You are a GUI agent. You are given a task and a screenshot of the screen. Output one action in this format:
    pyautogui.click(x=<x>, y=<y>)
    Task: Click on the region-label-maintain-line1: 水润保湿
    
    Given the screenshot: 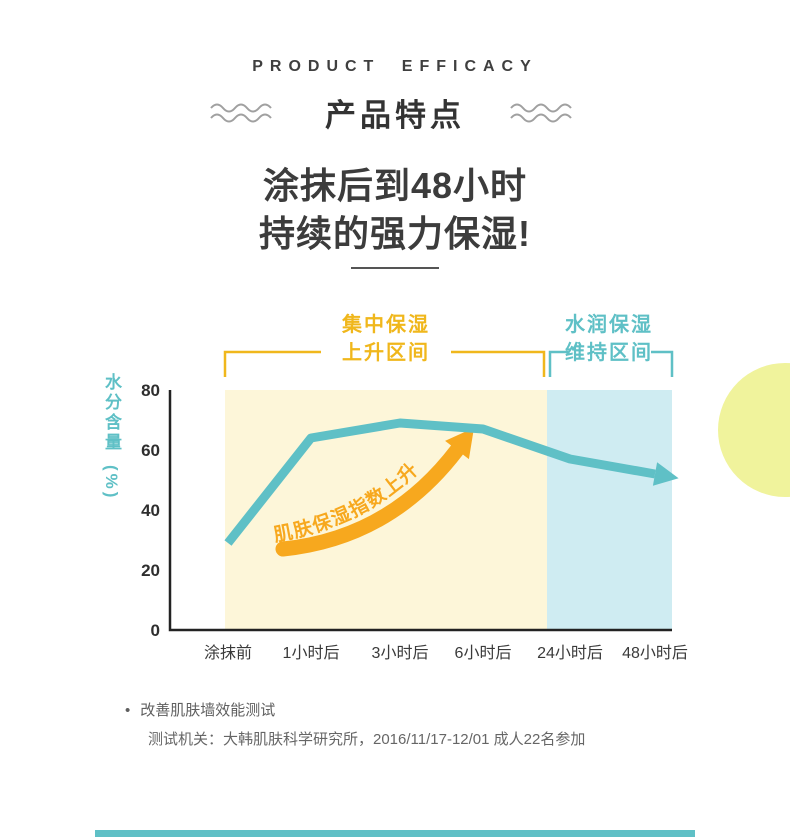 What is the action you would take?
    pyautogui.click(x=609, y=324)
    